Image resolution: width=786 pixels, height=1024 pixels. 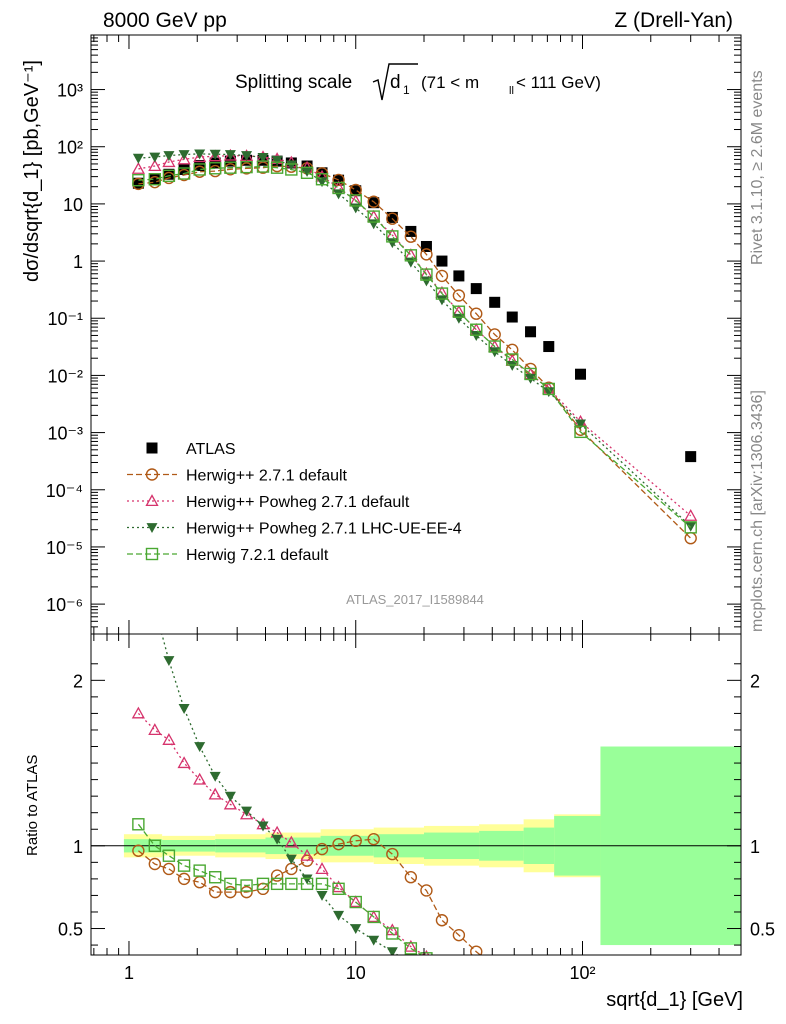 What do you see at coordinates (673, 20) in the screenshot?
I see `header-right: Z (Drell-Yan)` at bounding box center [673, 20].